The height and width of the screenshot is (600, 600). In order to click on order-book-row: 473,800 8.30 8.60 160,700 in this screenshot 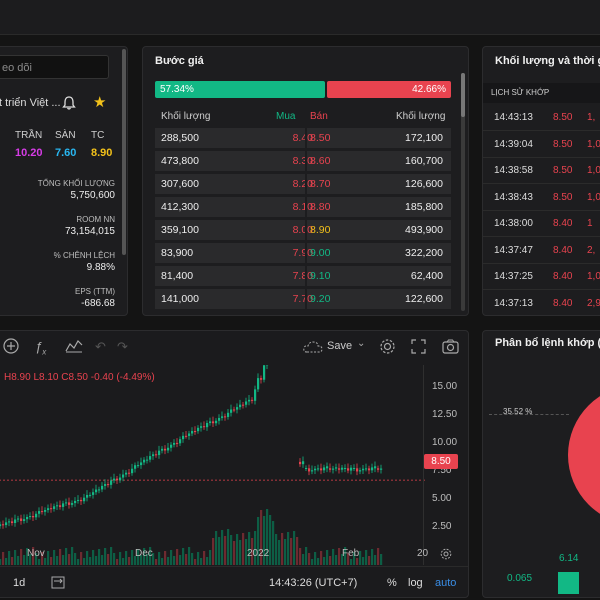, I will do `click(303, 161)`.